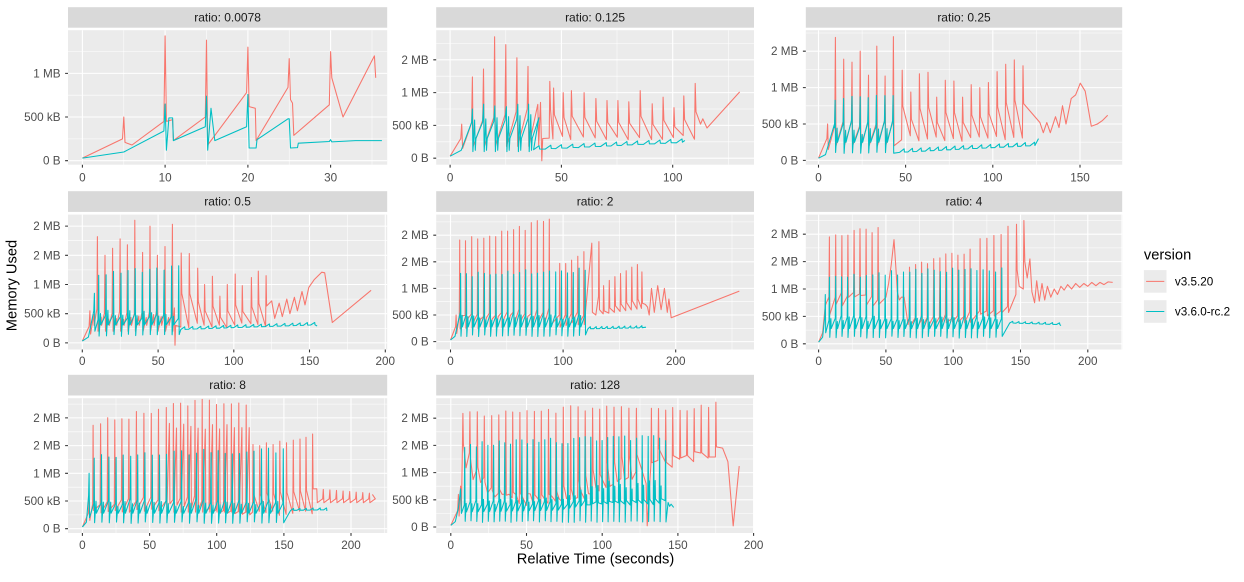 This screenshot has height=582, width=1244. I want to click on svg-text: v3.6.0-rc.2, so click(1202, 312).